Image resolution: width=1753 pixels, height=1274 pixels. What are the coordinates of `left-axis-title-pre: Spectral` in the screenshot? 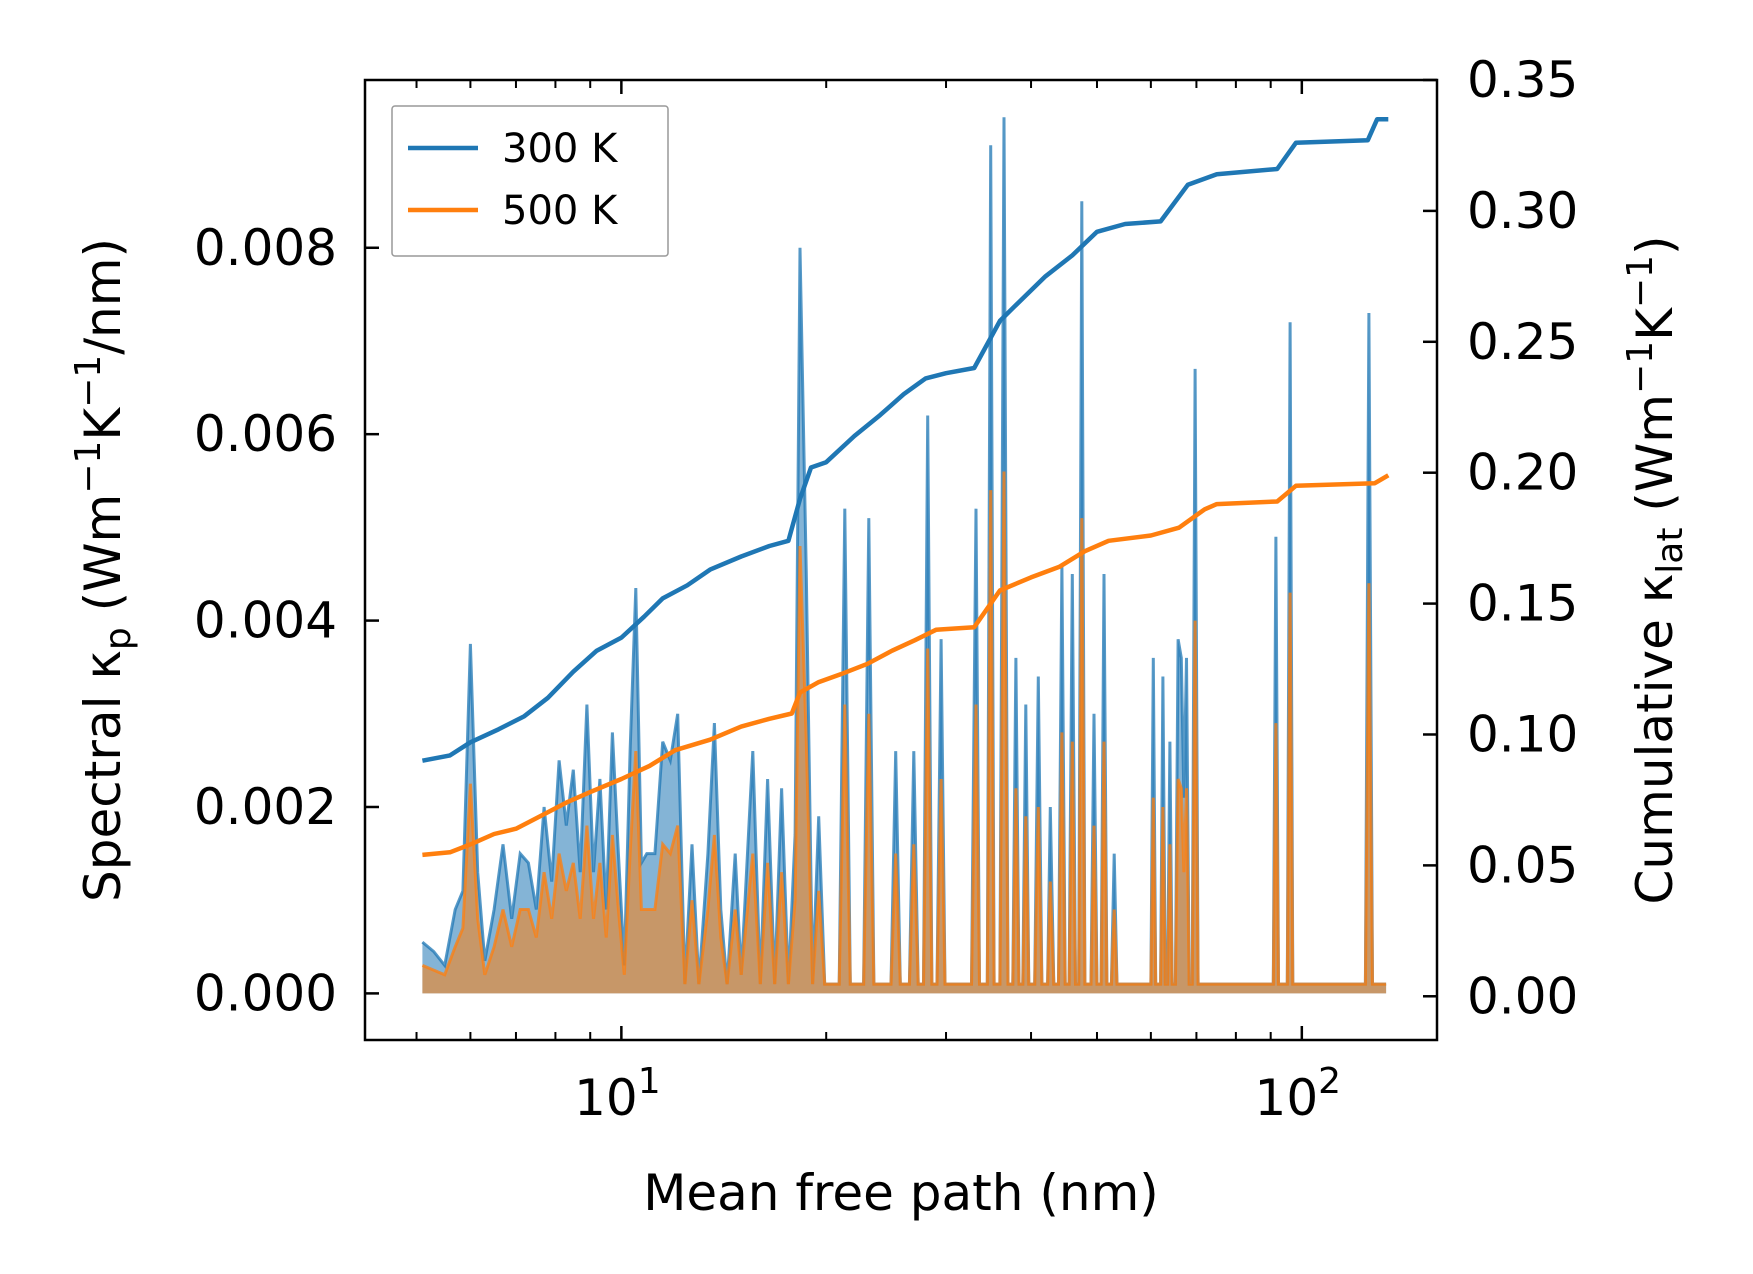 It's located at (103, 799).